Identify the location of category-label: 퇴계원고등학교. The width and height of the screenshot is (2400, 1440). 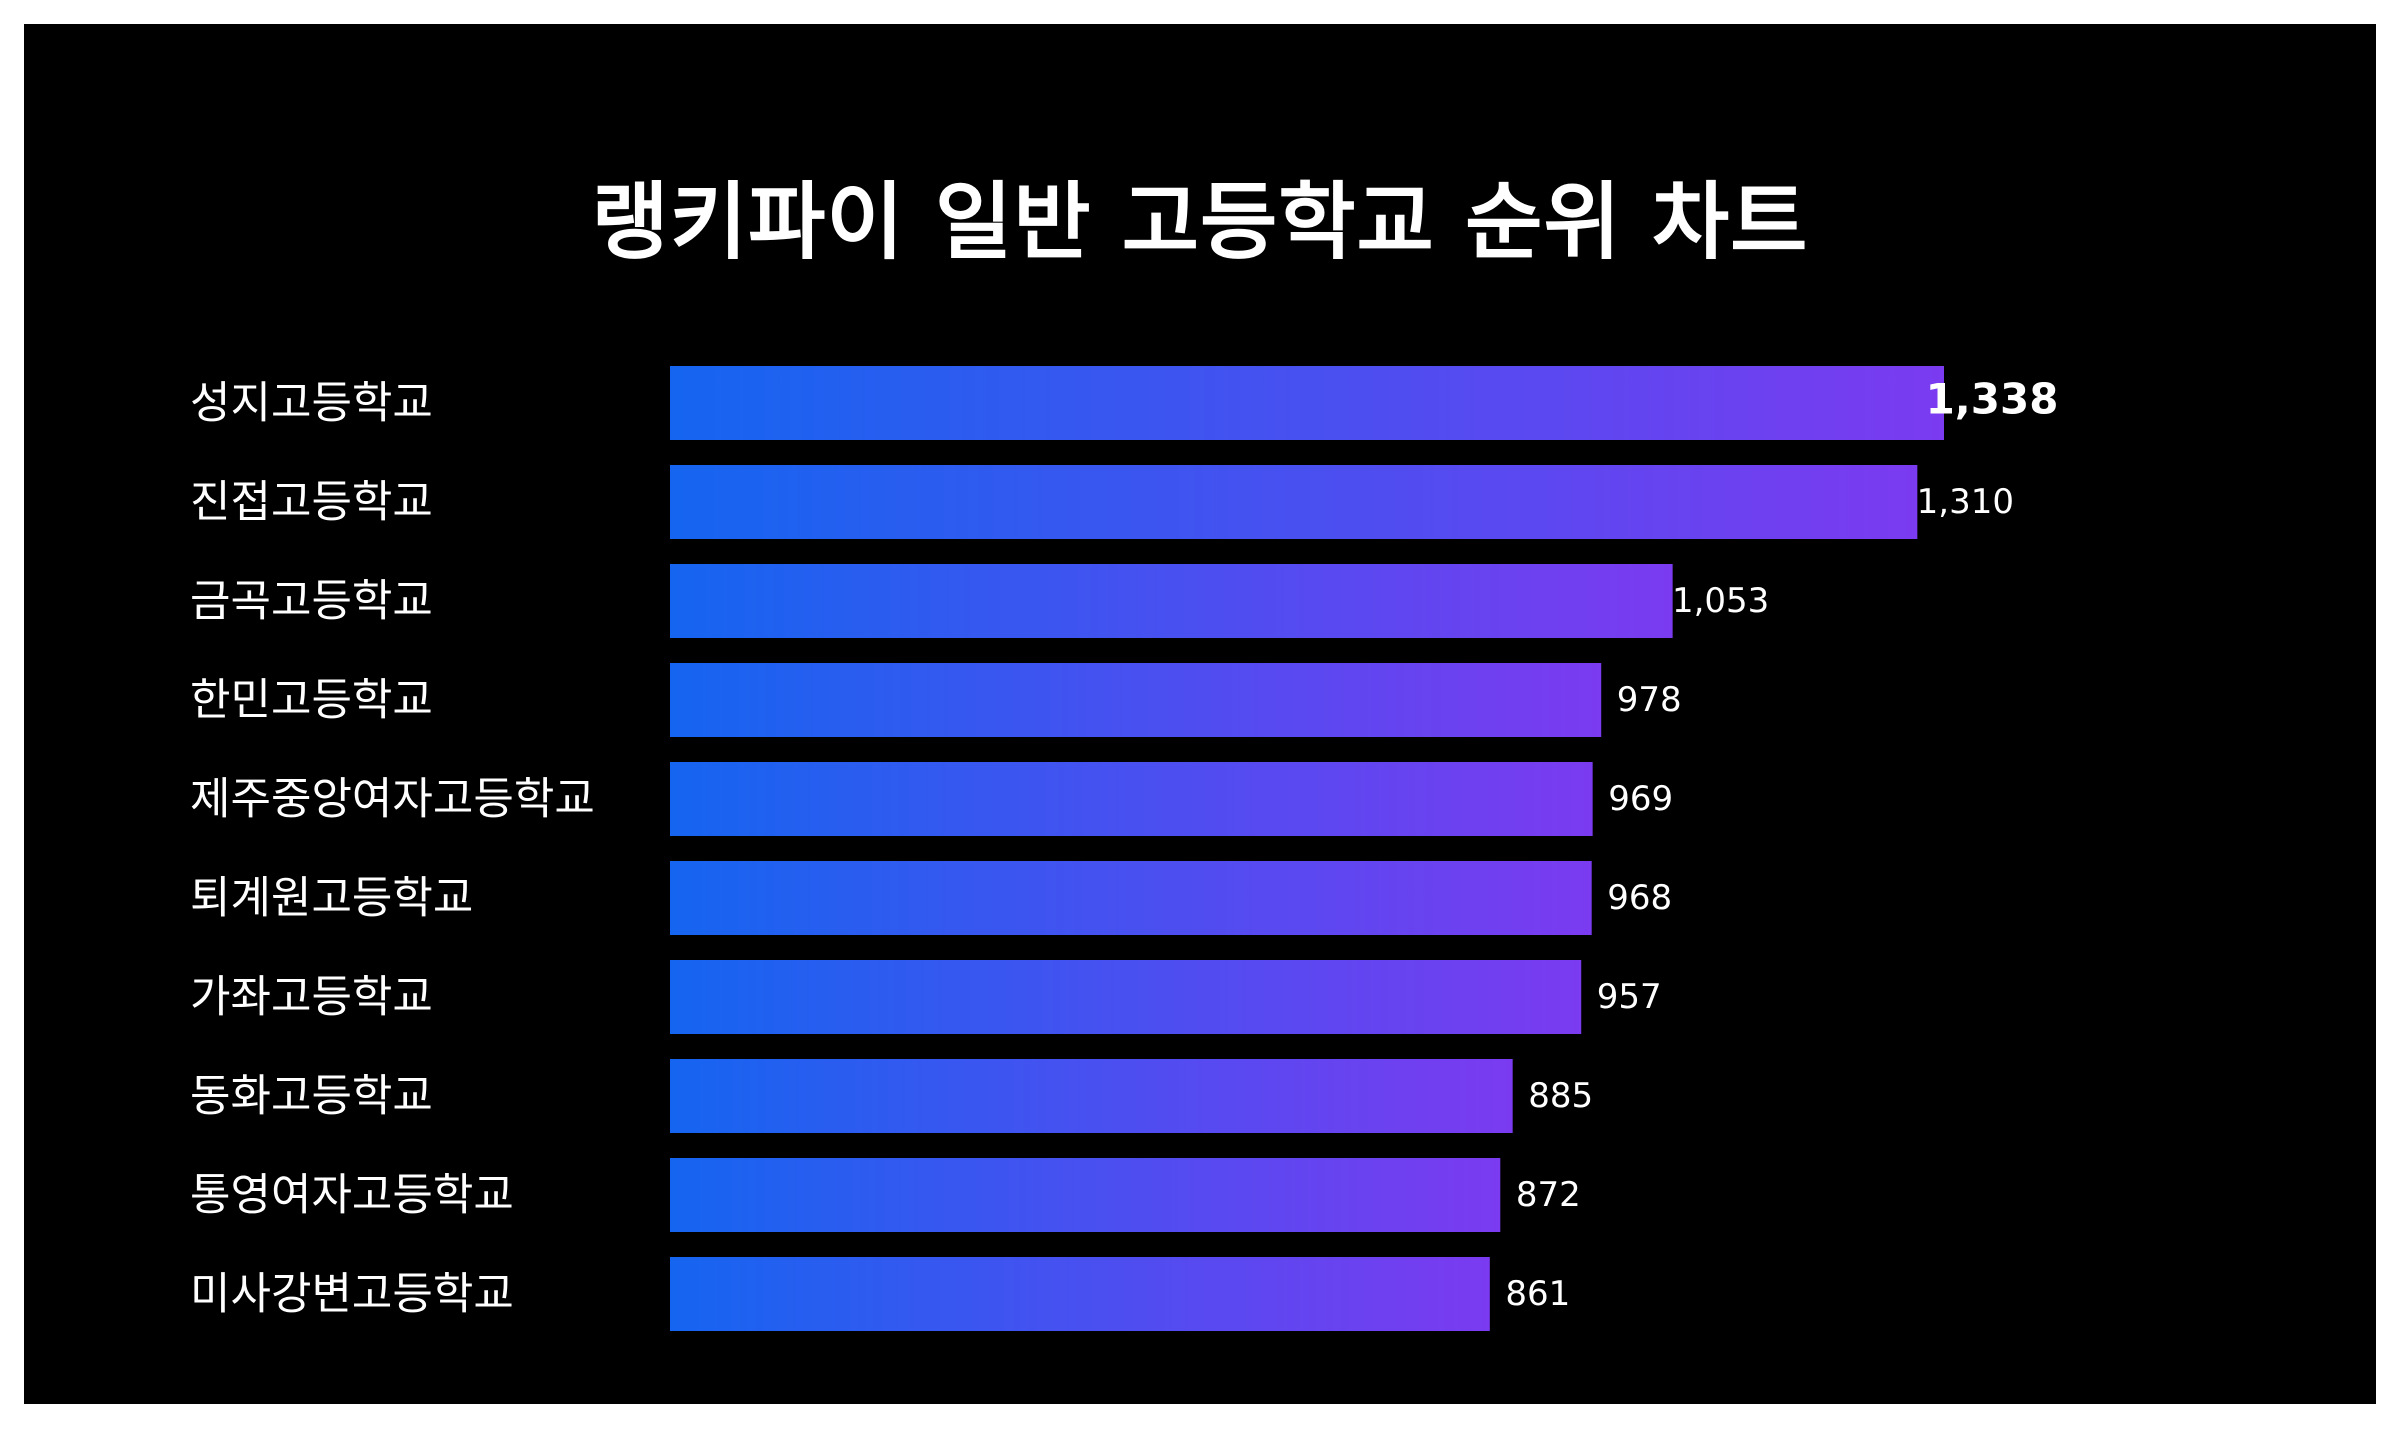
(331, 898).